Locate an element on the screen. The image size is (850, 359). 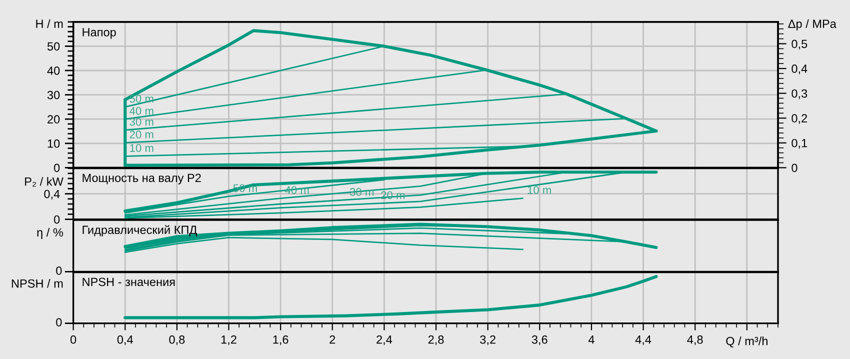
y-axis-title: NPSH / m is located at coordinates (37, 283).